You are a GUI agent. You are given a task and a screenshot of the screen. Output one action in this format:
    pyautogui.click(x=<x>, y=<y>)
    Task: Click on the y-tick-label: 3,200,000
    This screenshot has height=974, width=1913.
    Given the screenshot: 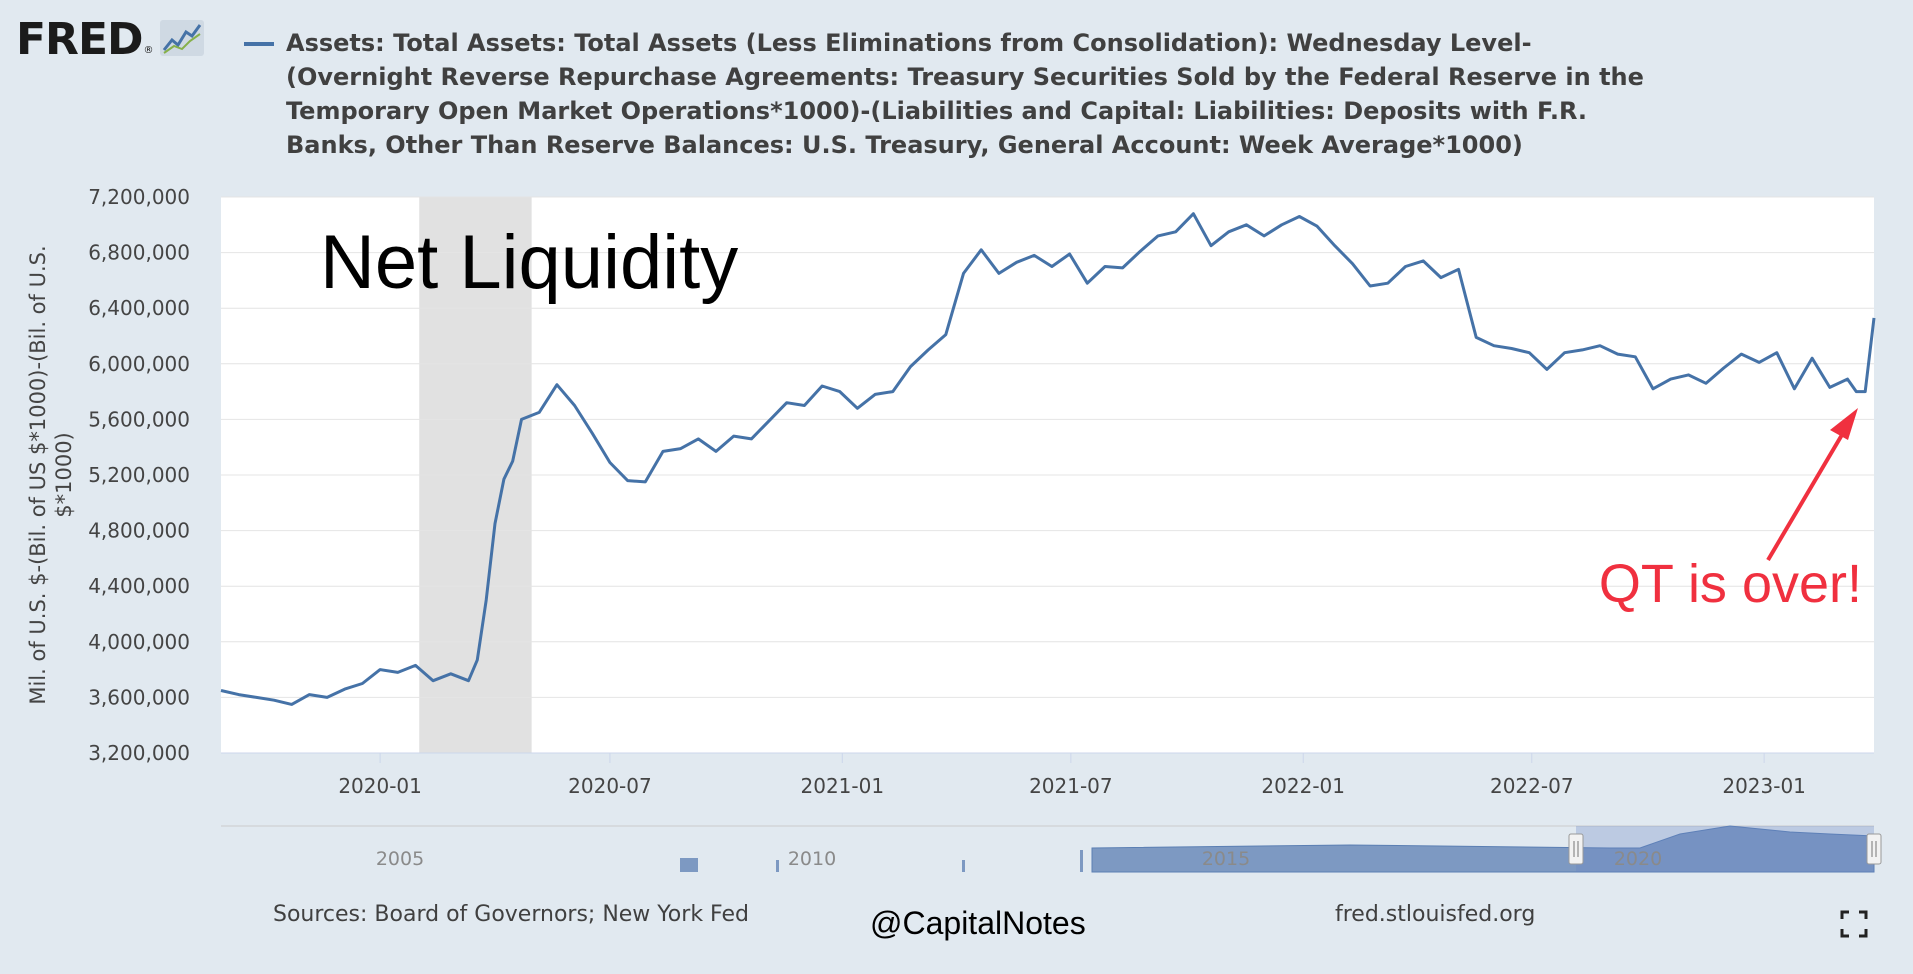 What is the action you would take?
    pyautogui.click(x=139, y=753)
    